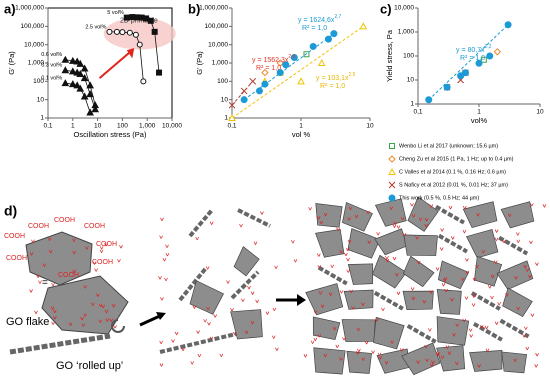 This screenshot has height=376, width=550. Describe the element at coordinates (479, 120) in the screenshot. I see `x-axis-label: vol%` at that location.